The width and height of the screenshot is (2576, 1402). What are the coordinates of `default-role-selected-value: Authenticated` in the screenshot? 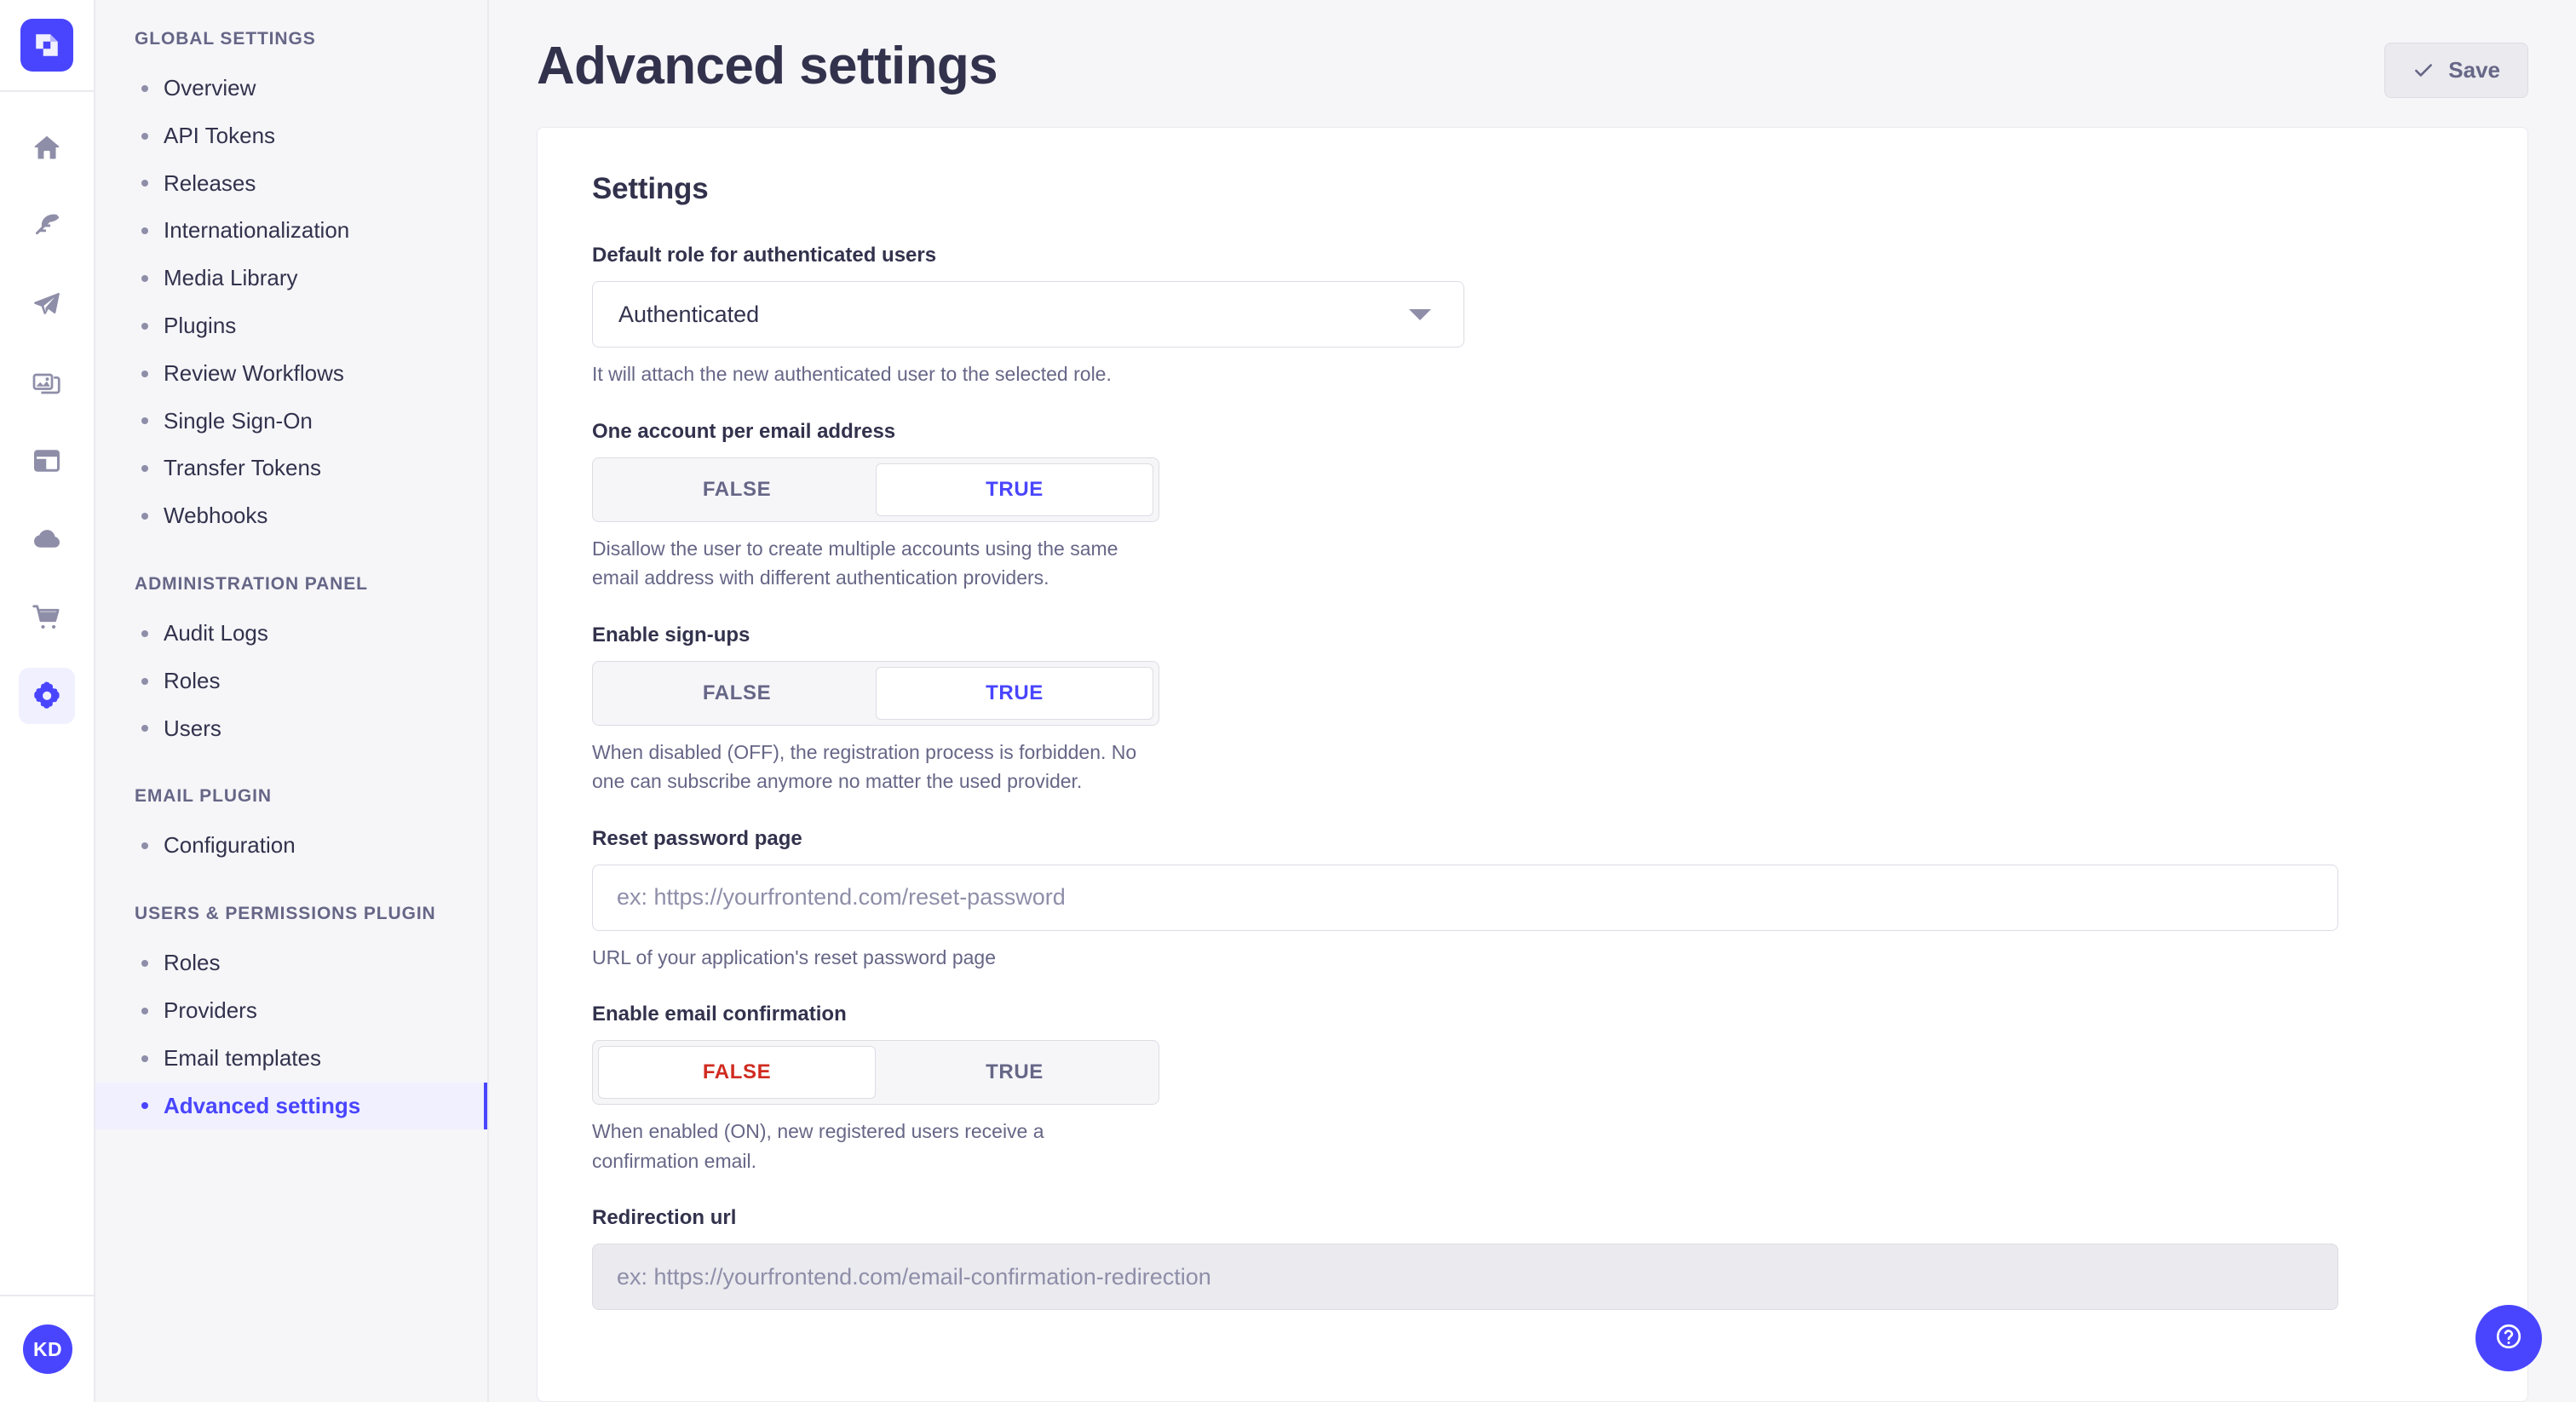 It's located at (689, 314).